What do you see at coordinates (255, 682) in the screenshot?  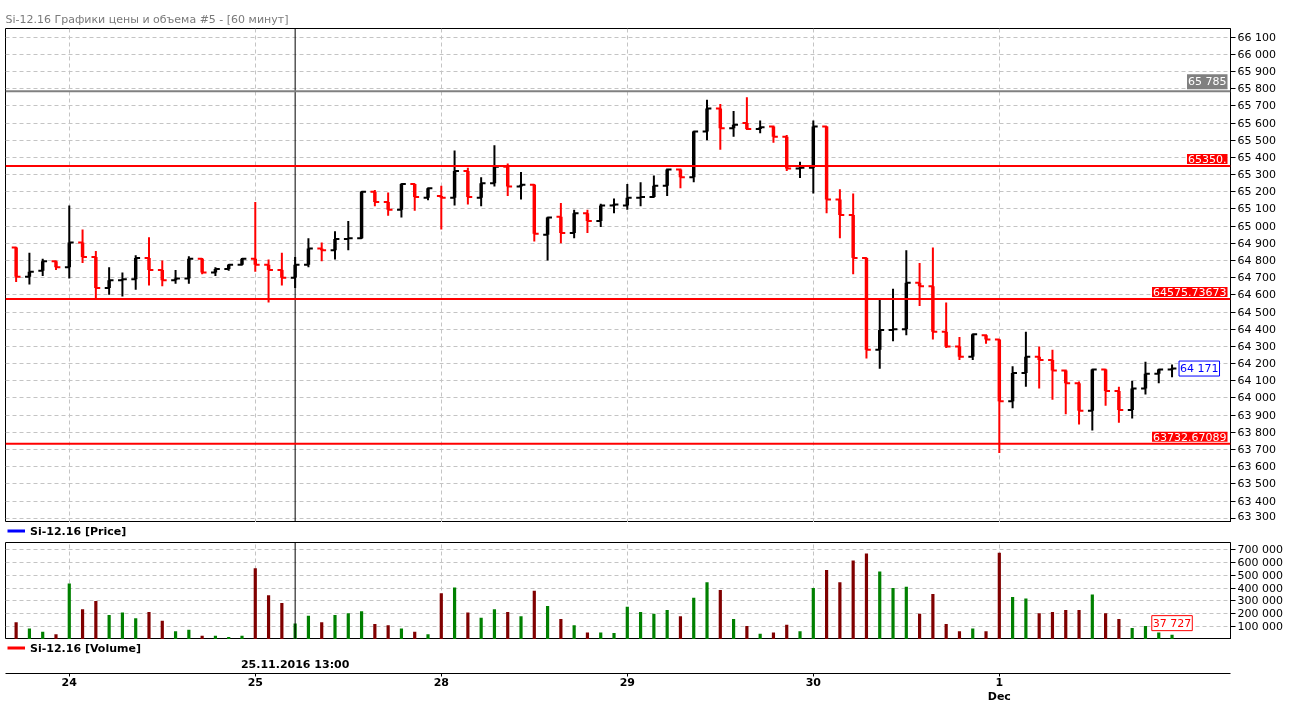 I see `x-tick-label: 25` at bounding box center [255, 682].